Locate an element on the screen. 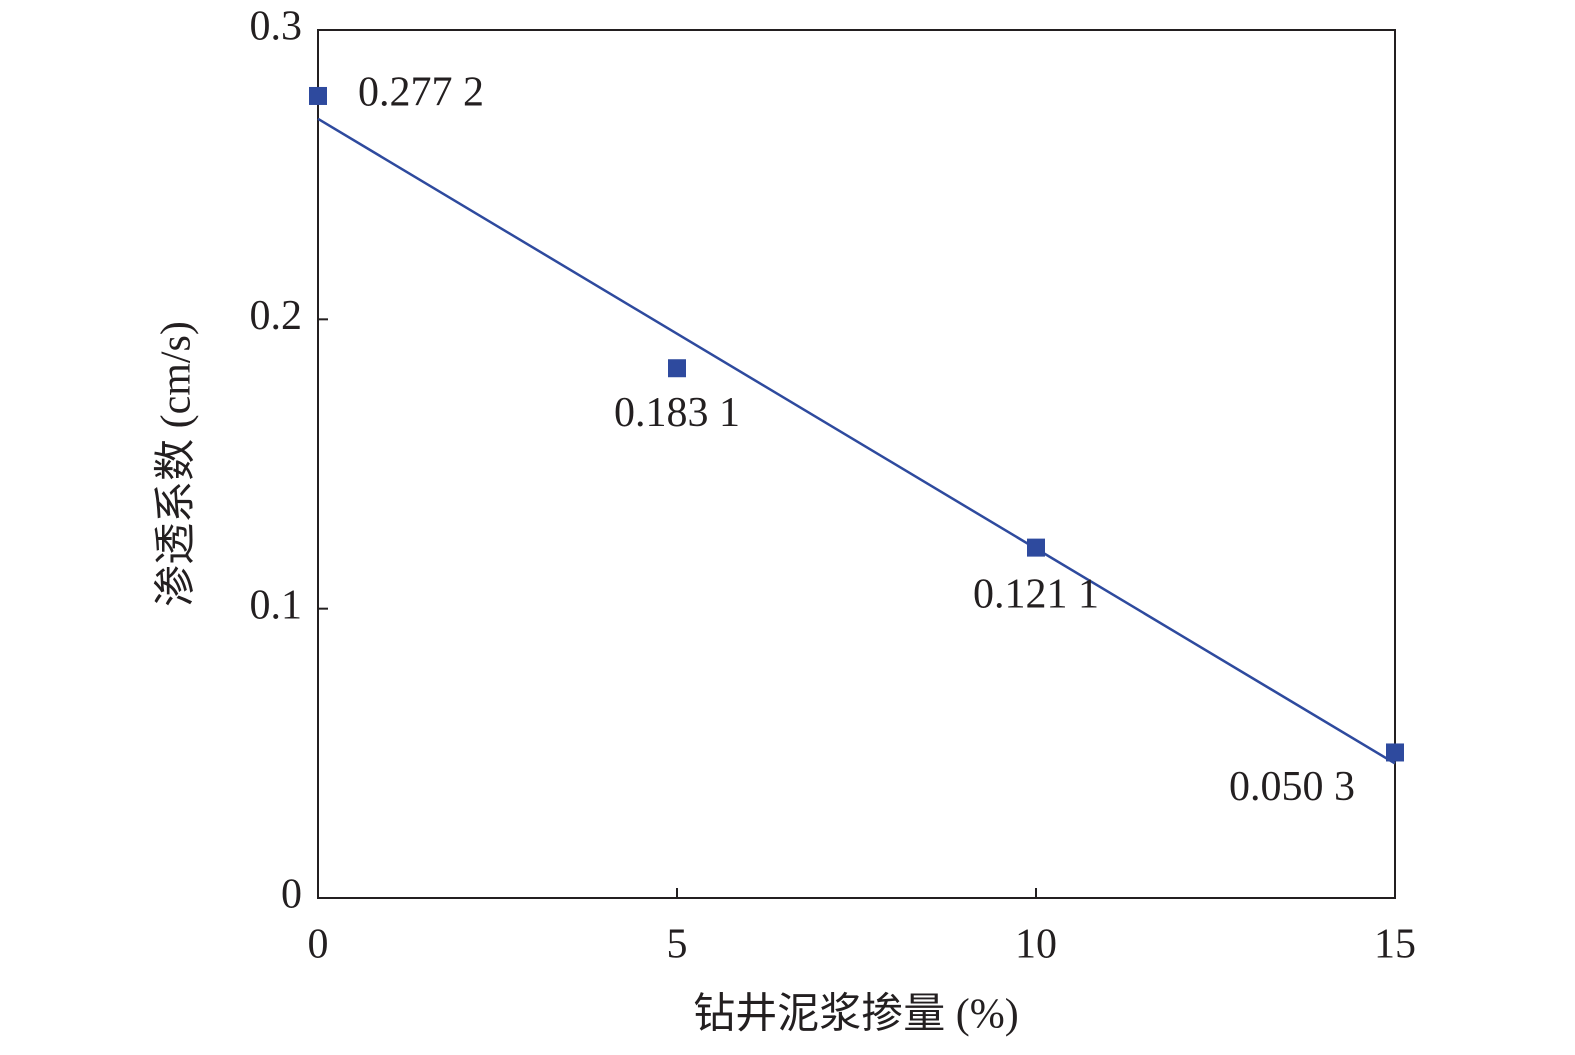 The image size is (1575, 1055). value-label: 0.050 3 is located at coordinates (1292, 787).